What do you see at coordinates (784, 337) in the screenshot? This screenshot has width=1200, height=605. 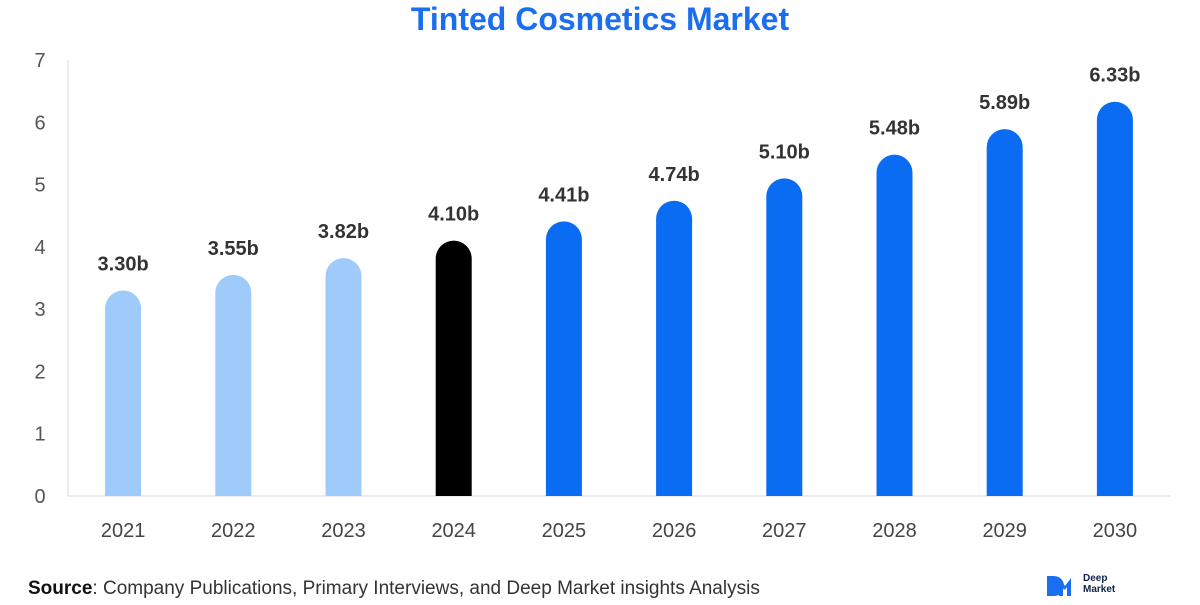 I see `bar-2027` at bounding box center [784, 337].